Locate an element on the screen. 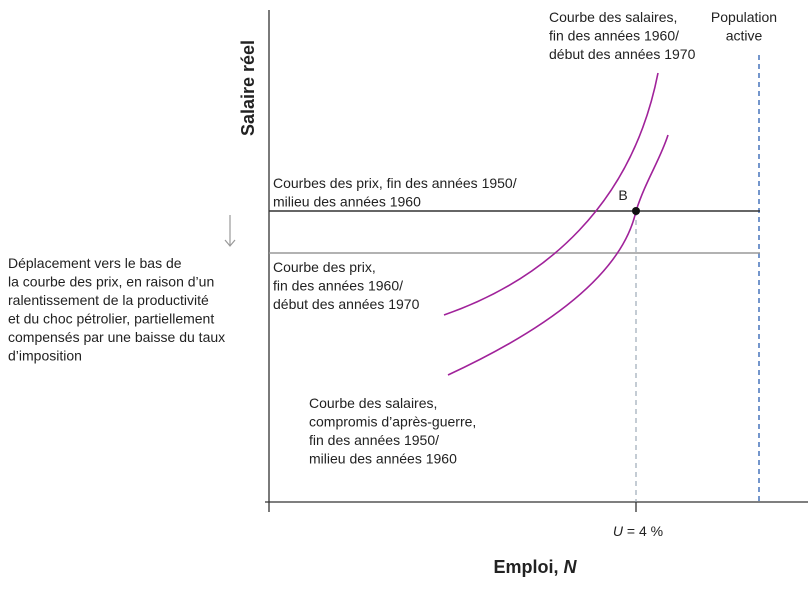  wage-curve-early-line: milieu des années 1960 is located at coordinates (383, 459).